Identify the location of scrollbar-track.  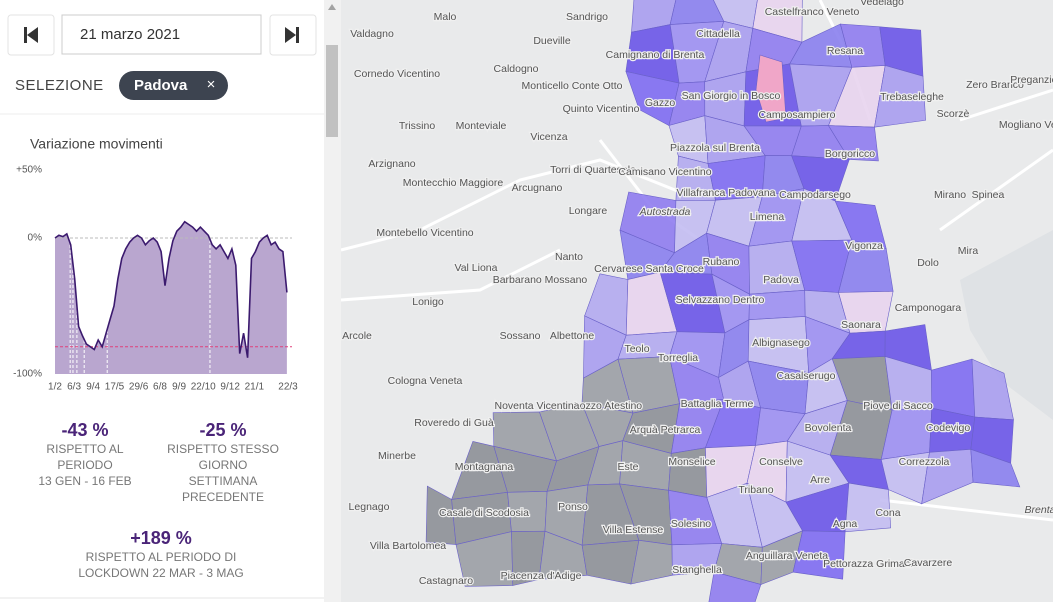
(332, 301).